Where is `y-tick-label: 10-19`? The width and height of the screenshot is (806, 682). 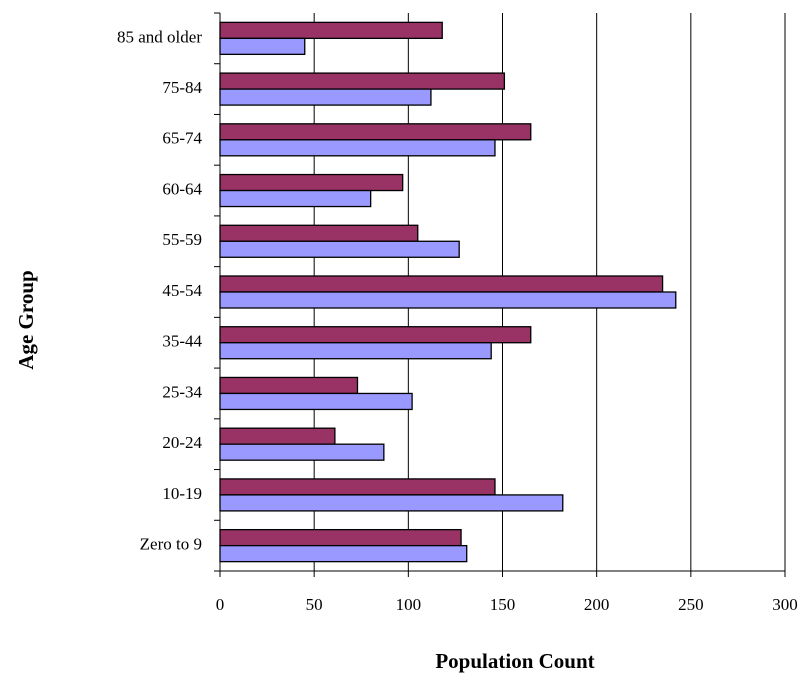 y-tick-label: 10-19 is located at coordinates (182, 493).